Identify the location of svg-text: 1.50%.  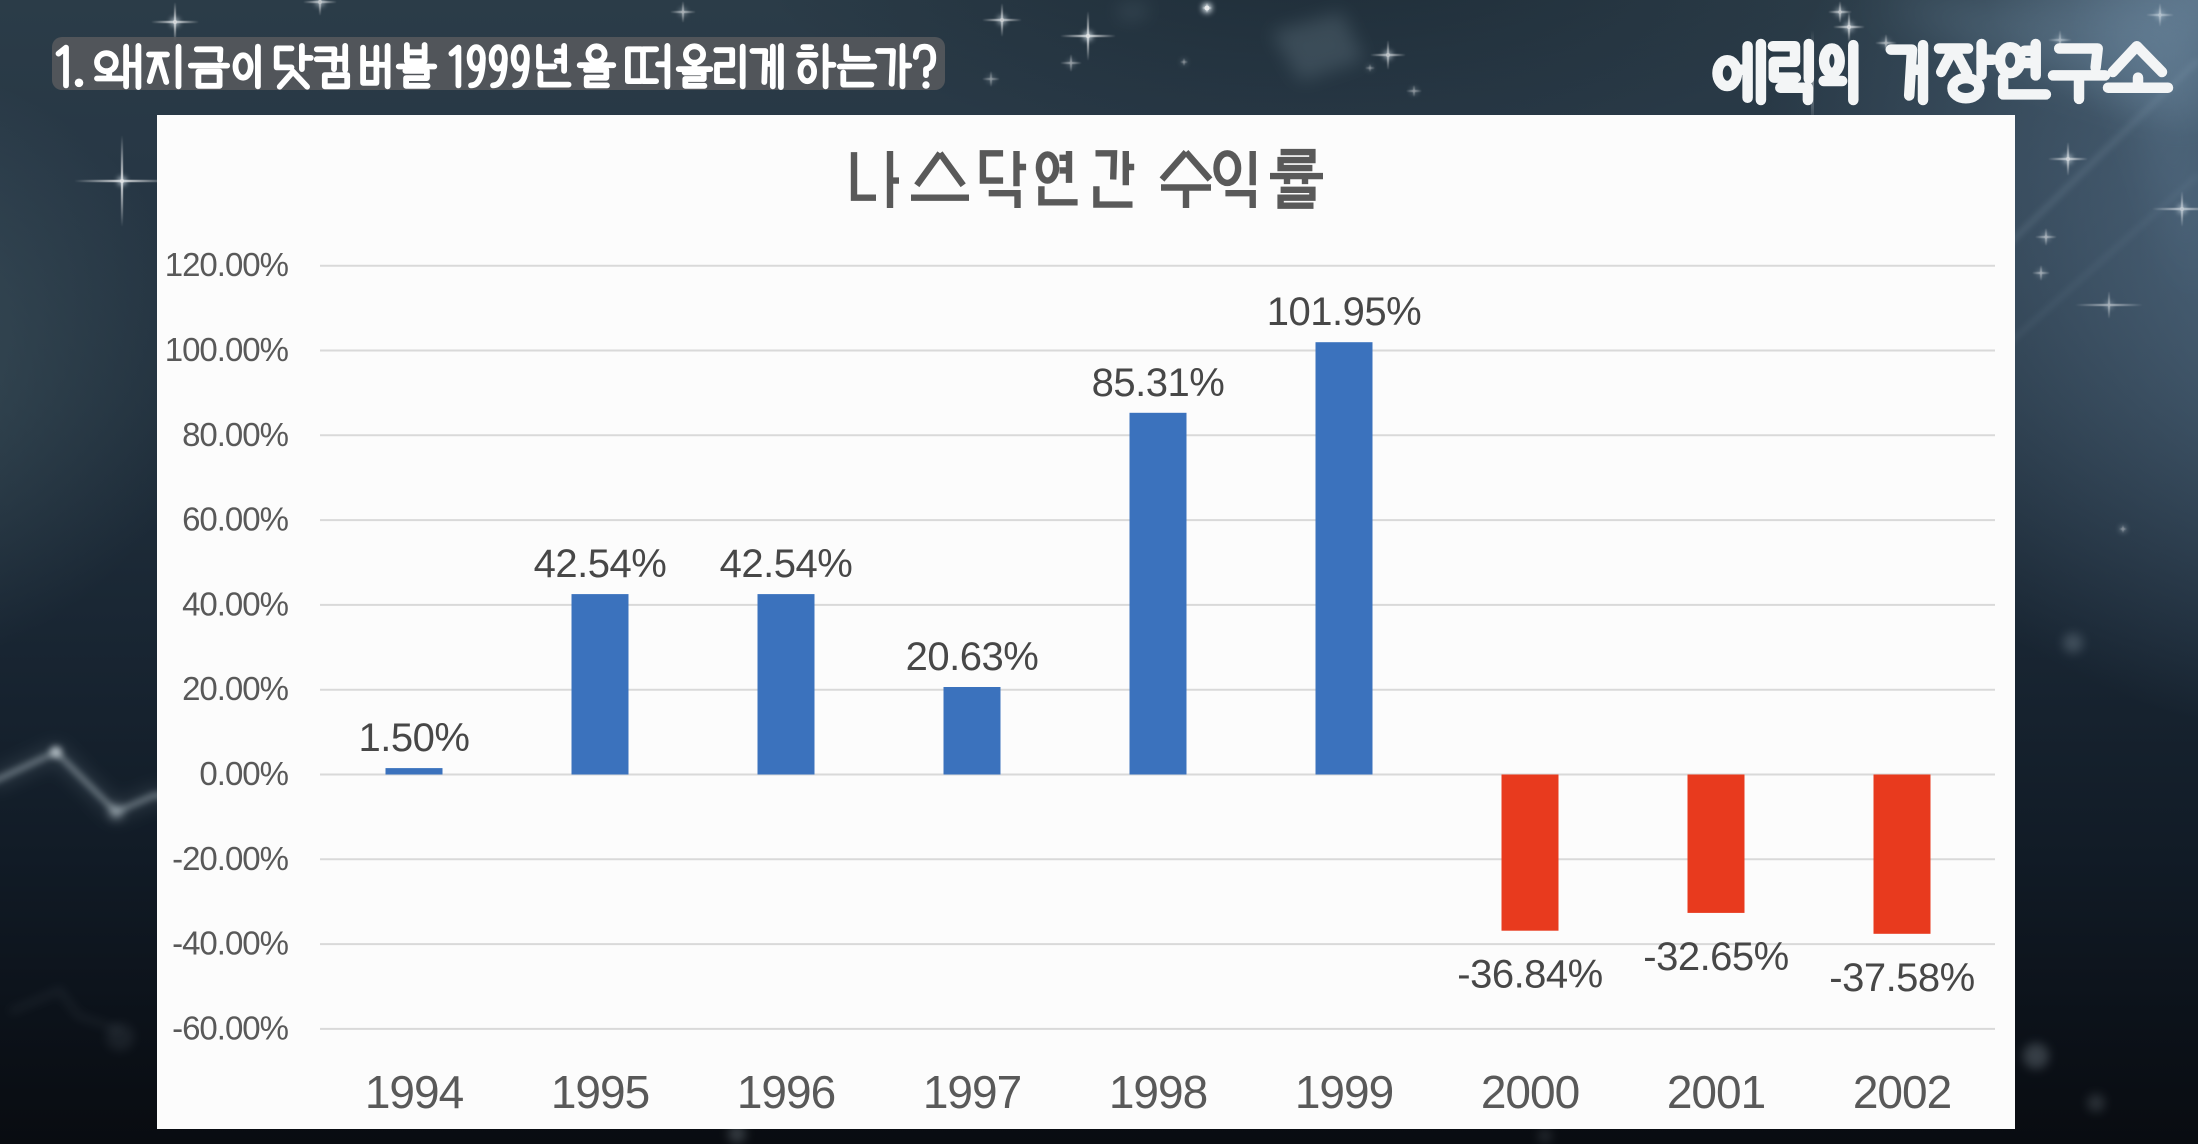
(414, 738).